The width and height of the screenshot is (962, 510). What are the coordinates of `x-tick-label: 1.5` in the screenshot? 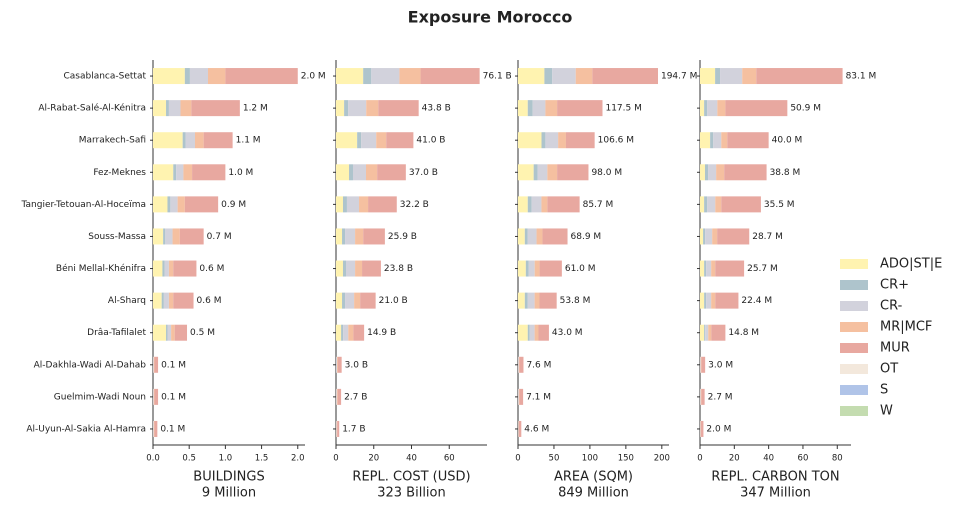 It's located at (262, 459).